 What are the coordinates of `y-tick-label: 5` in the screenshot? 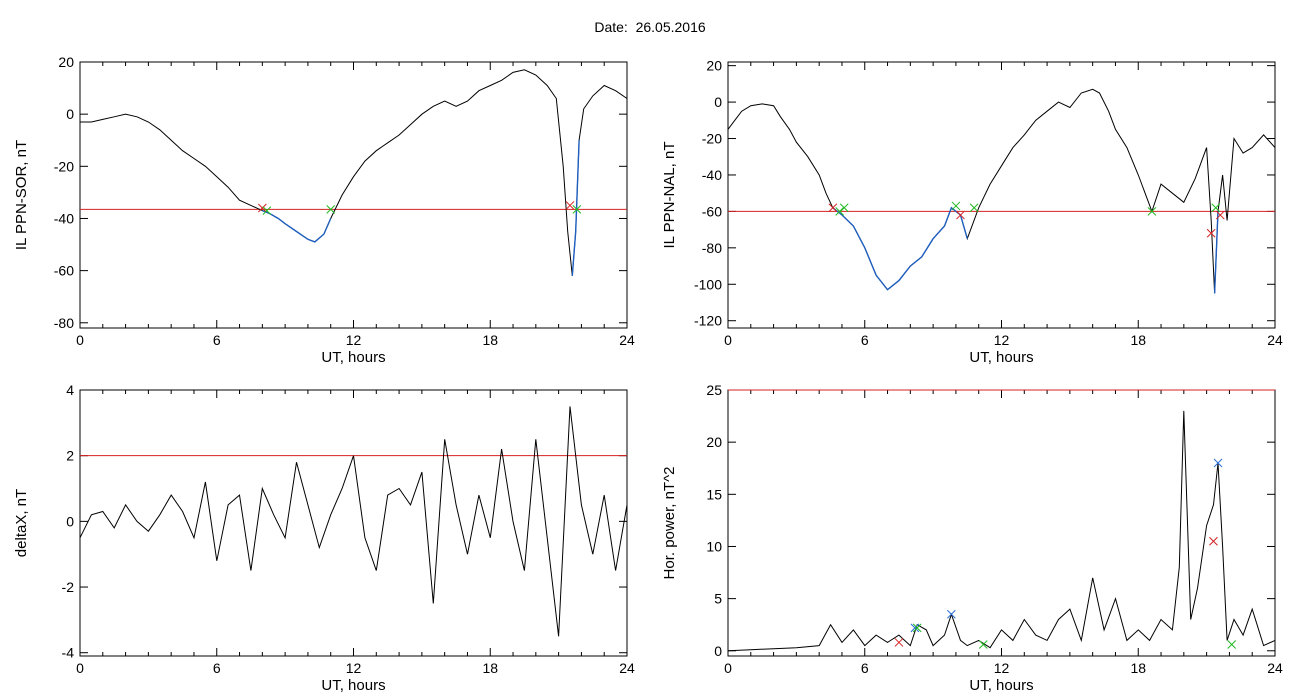 It's located at (718, 599).